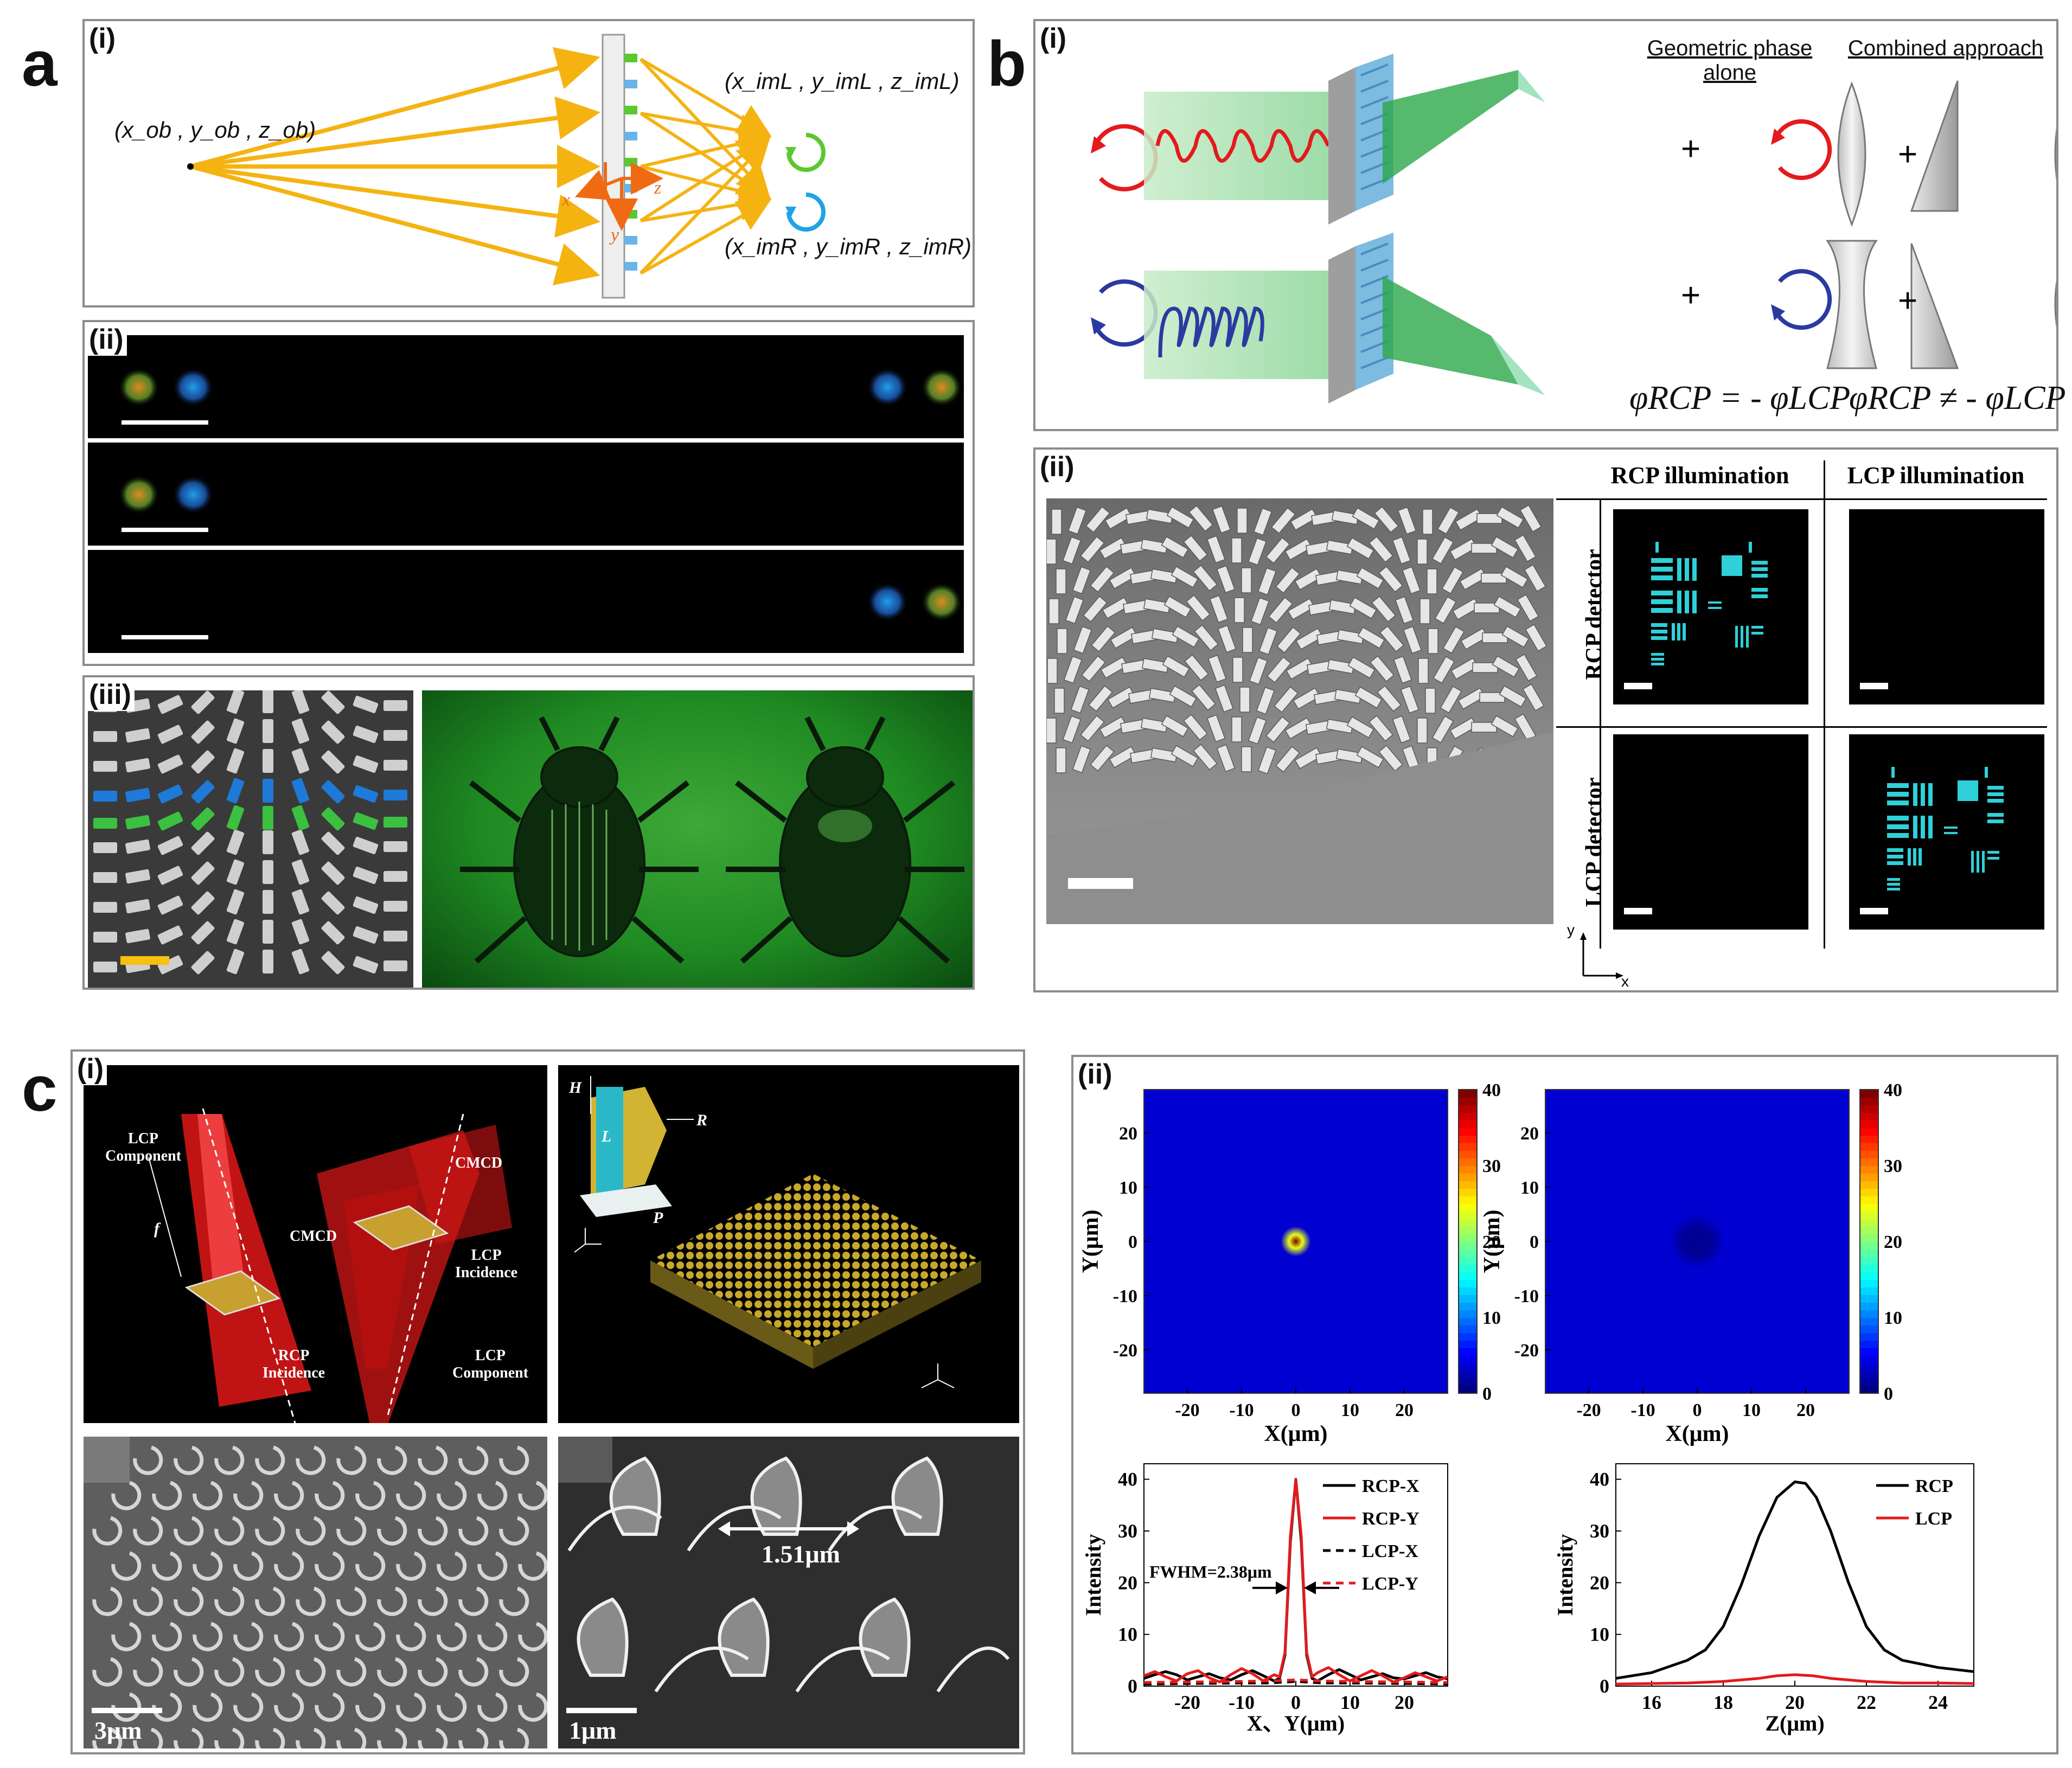  I want to click on y-tick-label: -20, so click(1125, 1351).